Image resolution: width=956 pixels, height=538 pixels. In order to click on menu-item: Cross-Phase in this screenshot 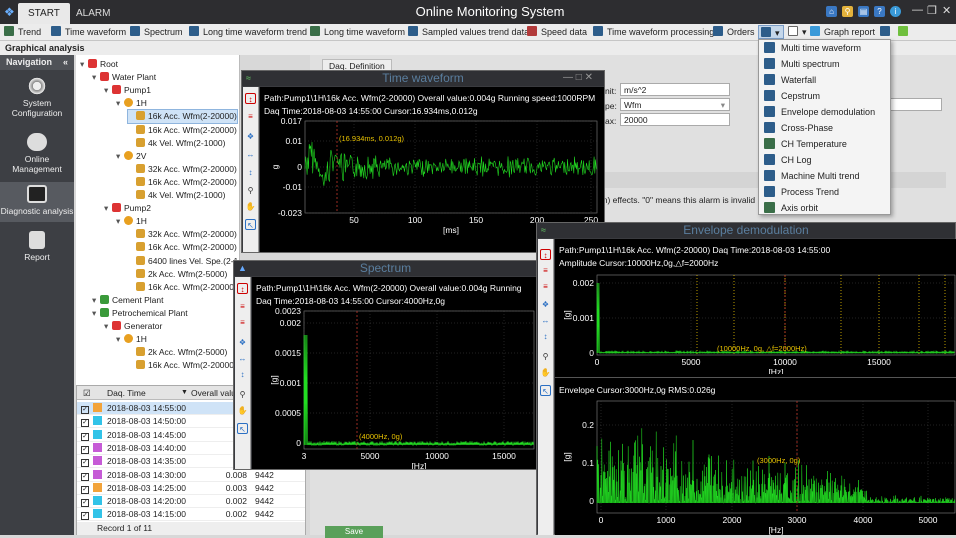, I will do `click(824, 128)`.